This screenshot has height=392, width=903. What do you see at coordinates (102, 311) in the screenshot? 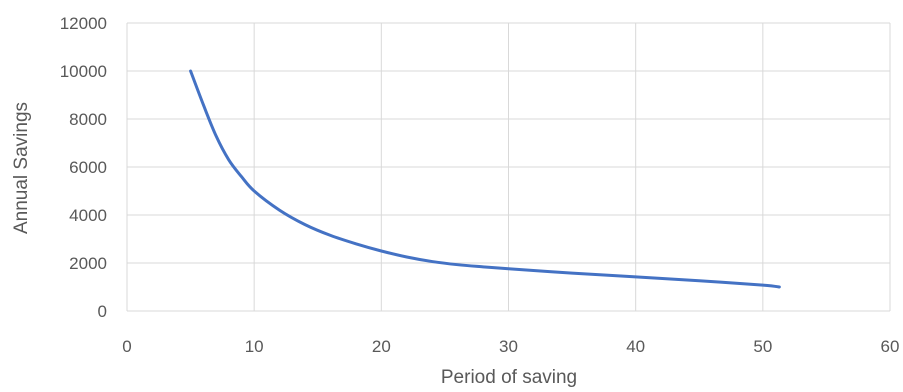
I see `y-tick-label-0: 0` at bounding box center [102, 311].